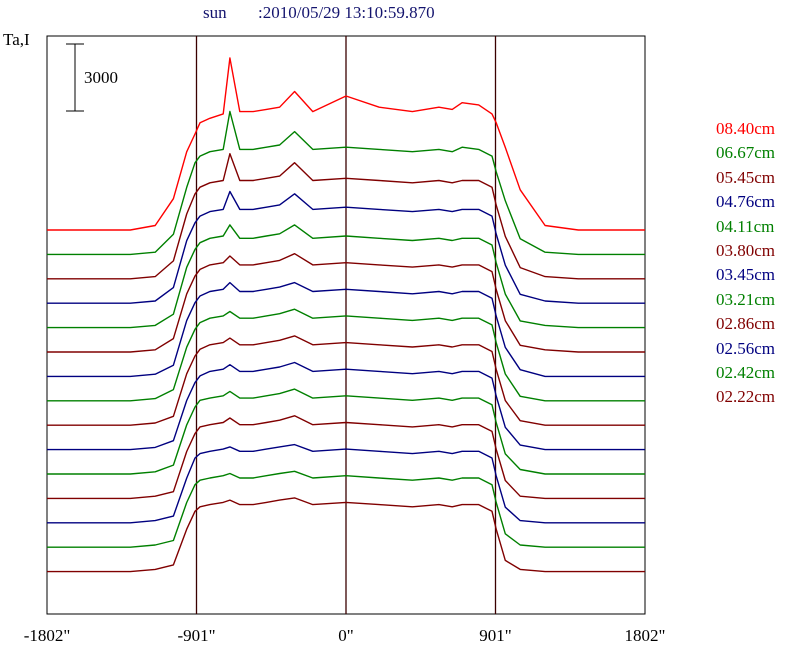 Image resolution: width=791 pixels, height=649 pixels. What do you see at coordinates (47, 635) in the screenshot?
I see `x-tick-label: -1802"` at bounding box center [47, 635].